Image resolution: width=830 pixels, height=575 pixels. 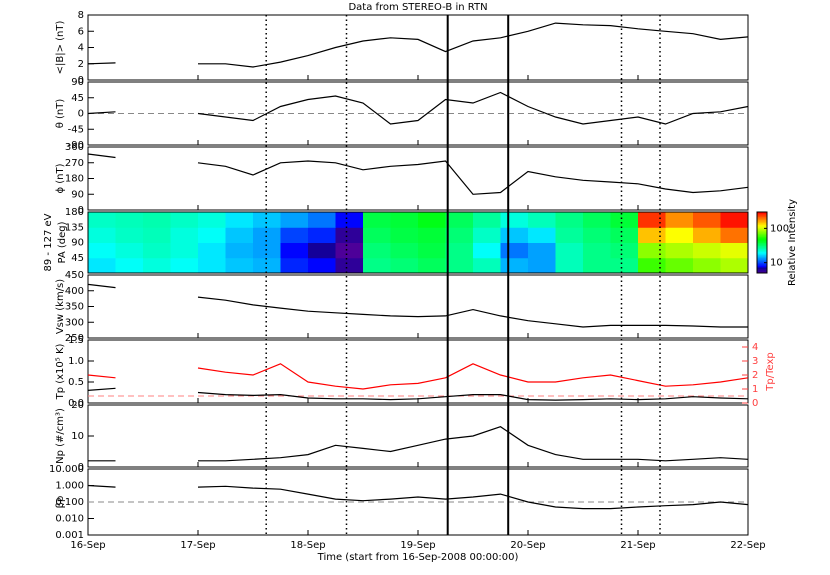 What do you see at coordinates (792, 242) in the screenshot?
I see `colorbar-label: Relative Intensity` at bounding box center [792, 242].